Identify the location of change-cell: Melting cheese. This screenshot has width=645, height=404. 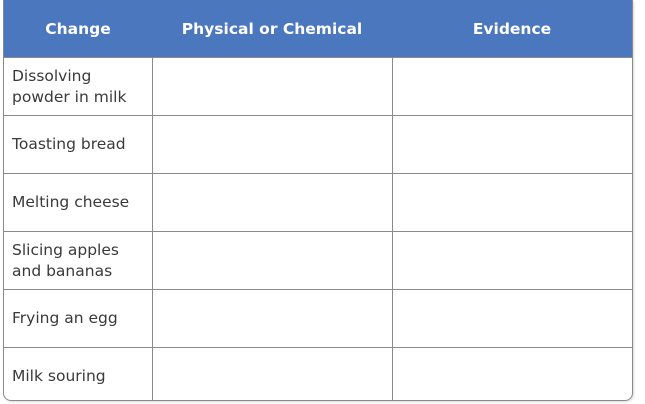
(78, 202).